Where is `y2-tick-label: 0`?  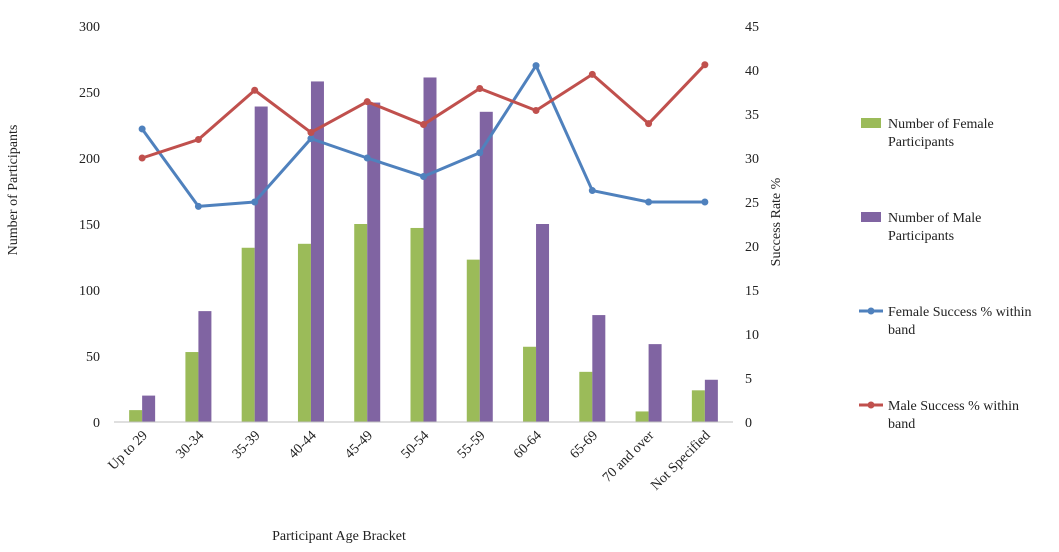 y2-tick-label: 0 is located at coordinates (748, 423).